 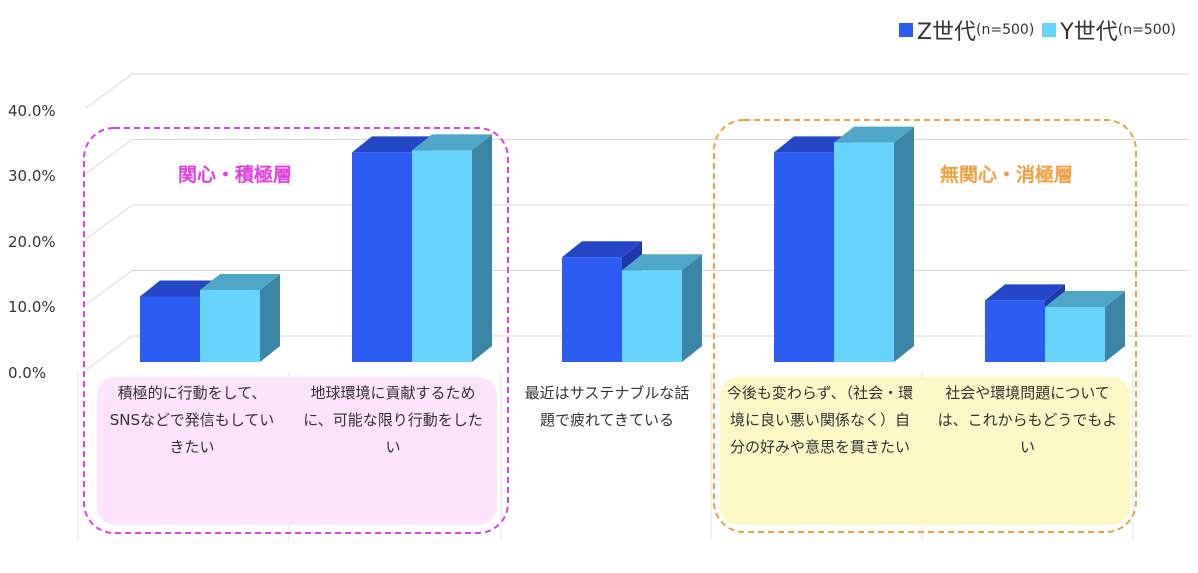 What do you see at coordinates (1027, 420) in the screenshot?
I see `category-label: 社会や環境問題については、これからもどうでもよい` at bounding box center [1027, 420].